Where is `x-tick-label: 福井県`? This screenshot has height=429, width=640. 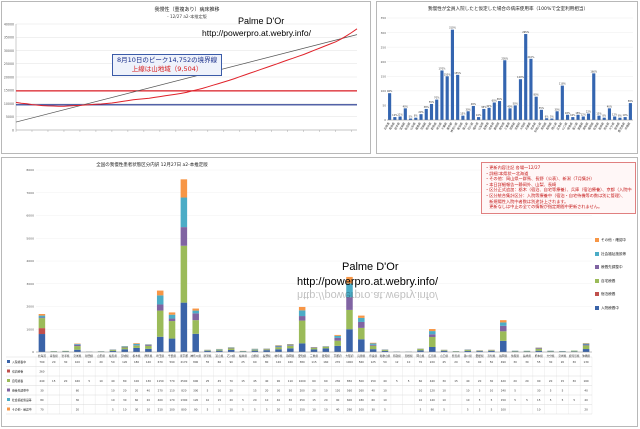 x-tick-label: 福井県 is located at coordinates (476, 125).